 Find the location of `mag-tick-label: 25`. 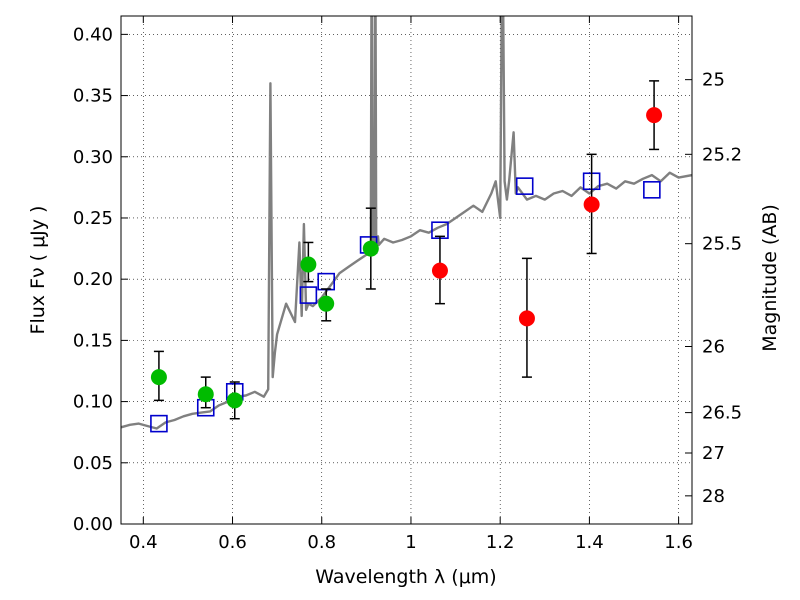

mag-tick-label: 25 is located at coordinates (713, 80).